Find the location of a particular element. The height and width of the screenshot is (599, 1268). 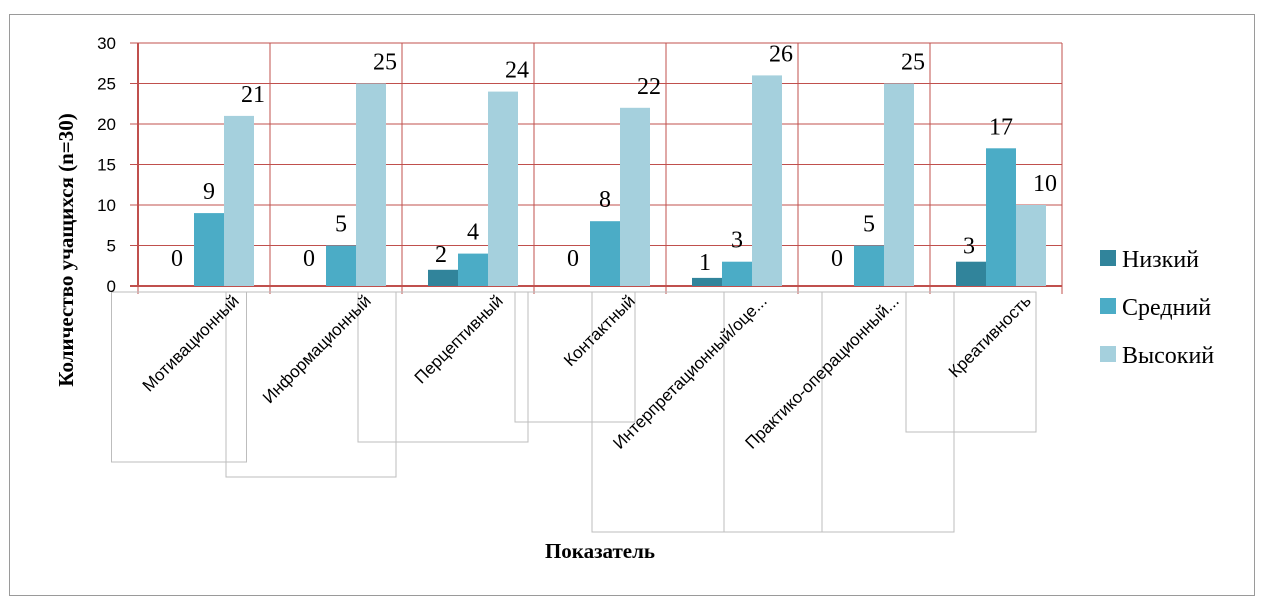

data-label: 2 is located at coordinates (441, 255).